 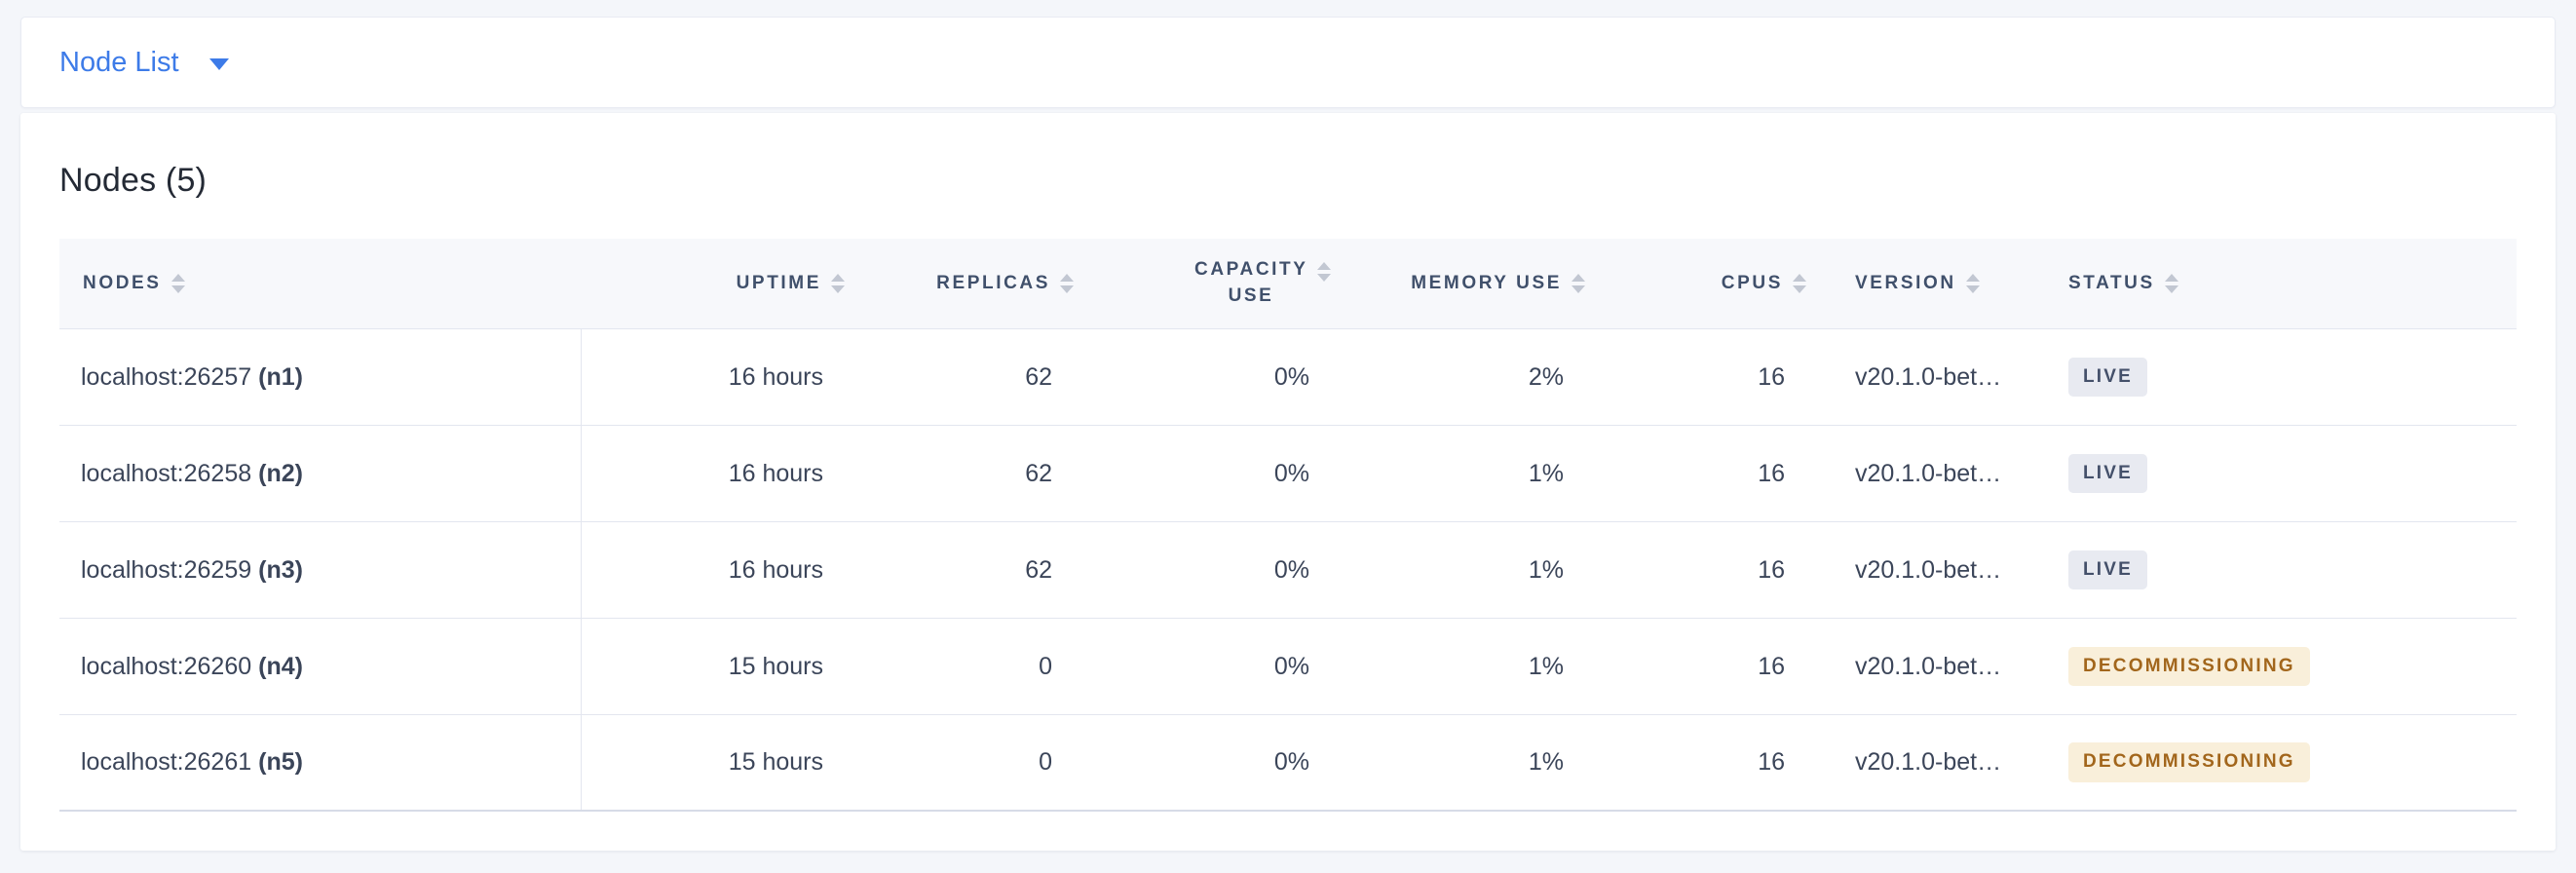 What do you see at coordinates (1204, 283) in the screenshot?
I see `column-header-capacity-use: CAPACITY USE` at bounding box center [1204, 283].